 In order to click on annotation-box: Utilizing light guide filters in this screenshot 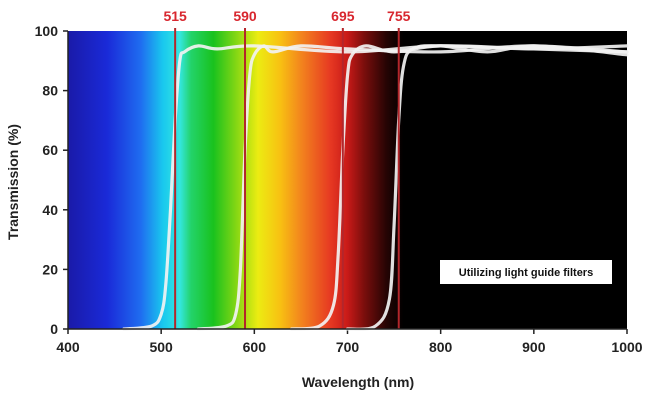, I will do `click(526, 272)`.